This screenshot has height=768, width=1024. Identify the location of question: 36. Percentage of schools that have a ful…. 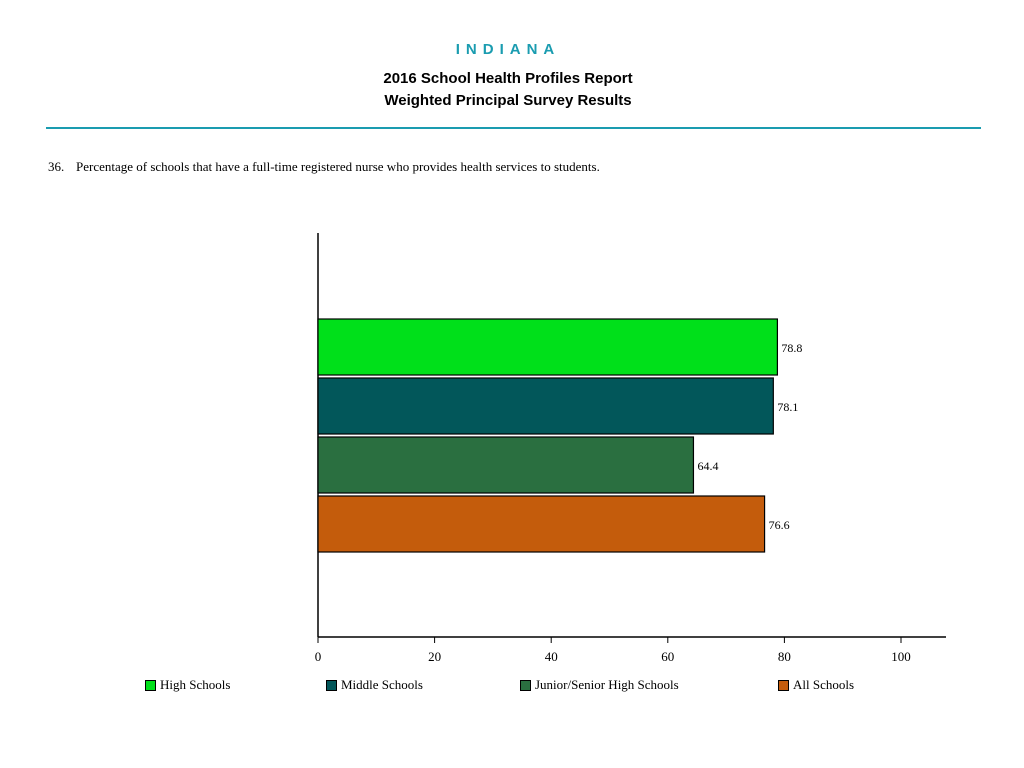
(324, 167).